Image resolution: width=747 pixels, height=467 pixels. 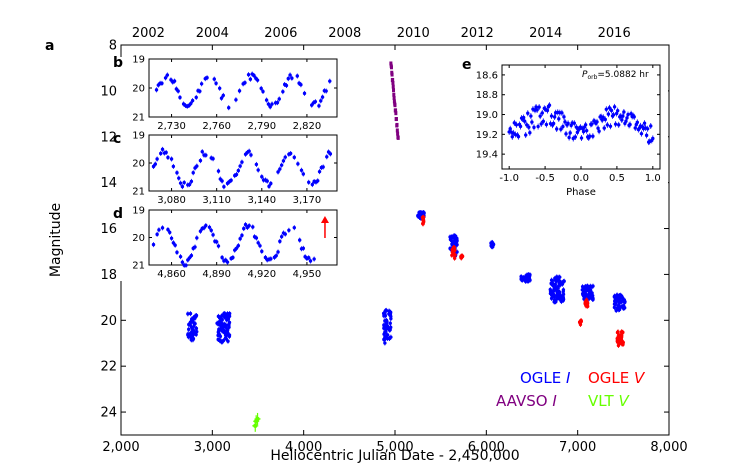 What do you see at coordinates (545, 378) in the screenshot?
I see `legend-entry: OGLE I` at bounding box center [545, 378].